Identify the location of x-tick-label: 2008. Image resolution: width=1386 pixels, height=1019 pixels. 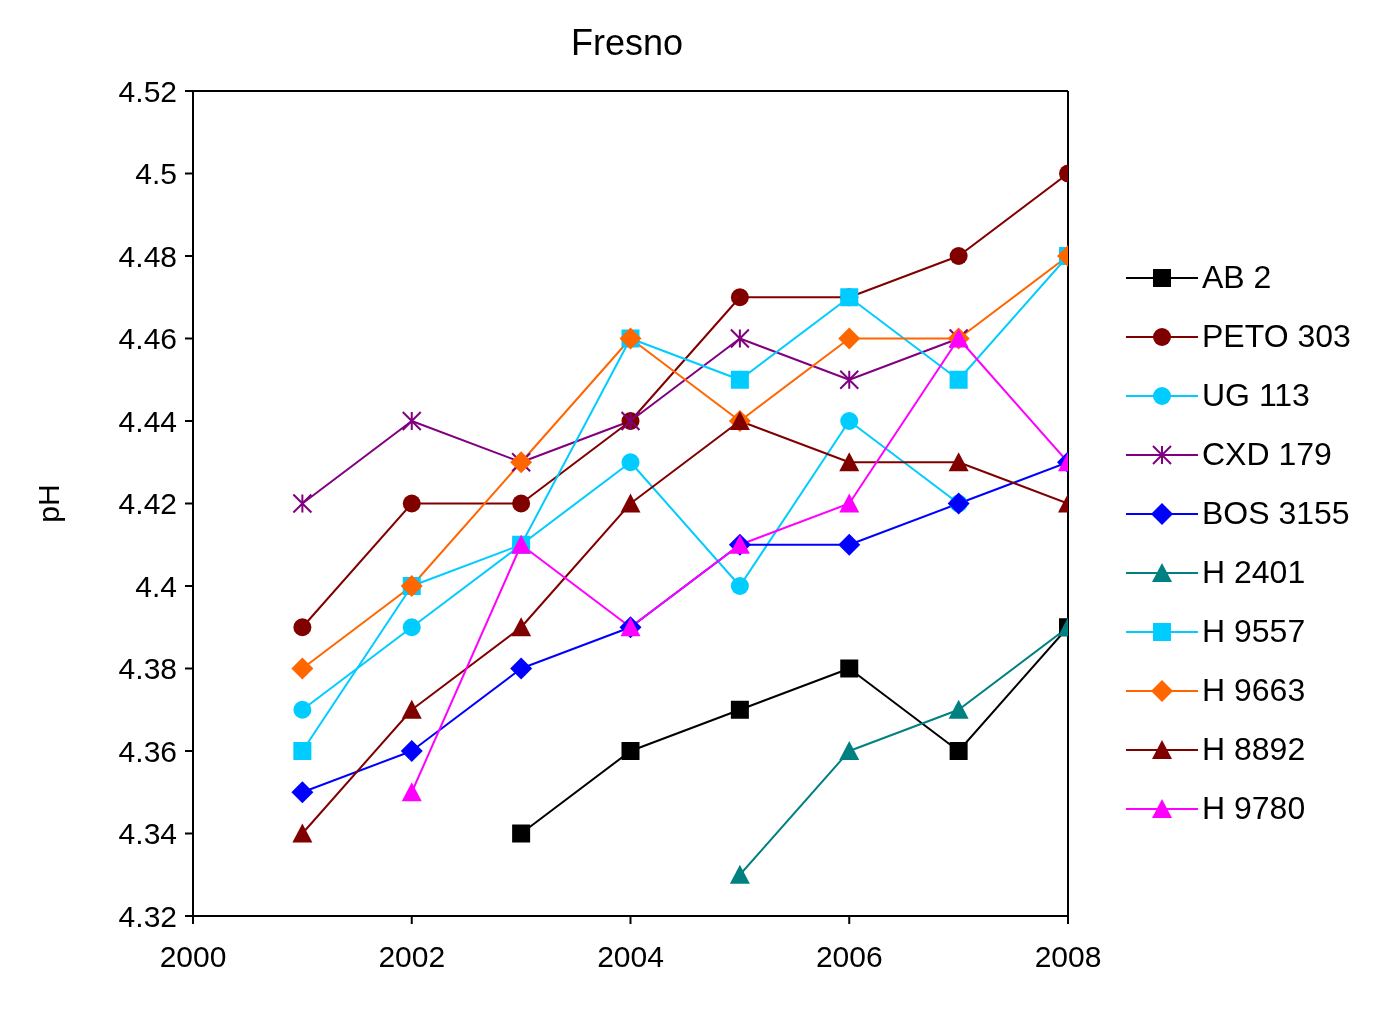
(1068, 957).